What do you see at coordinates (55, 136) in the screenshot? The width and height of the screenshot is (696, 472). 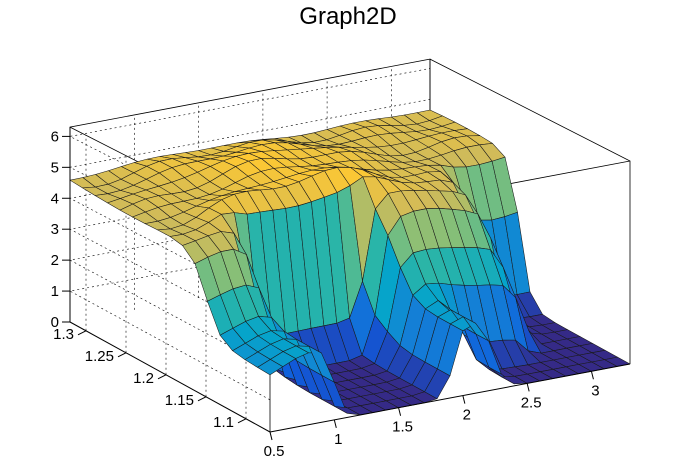 I see `z-tick-label: 6` at bounding box center [55, 136].